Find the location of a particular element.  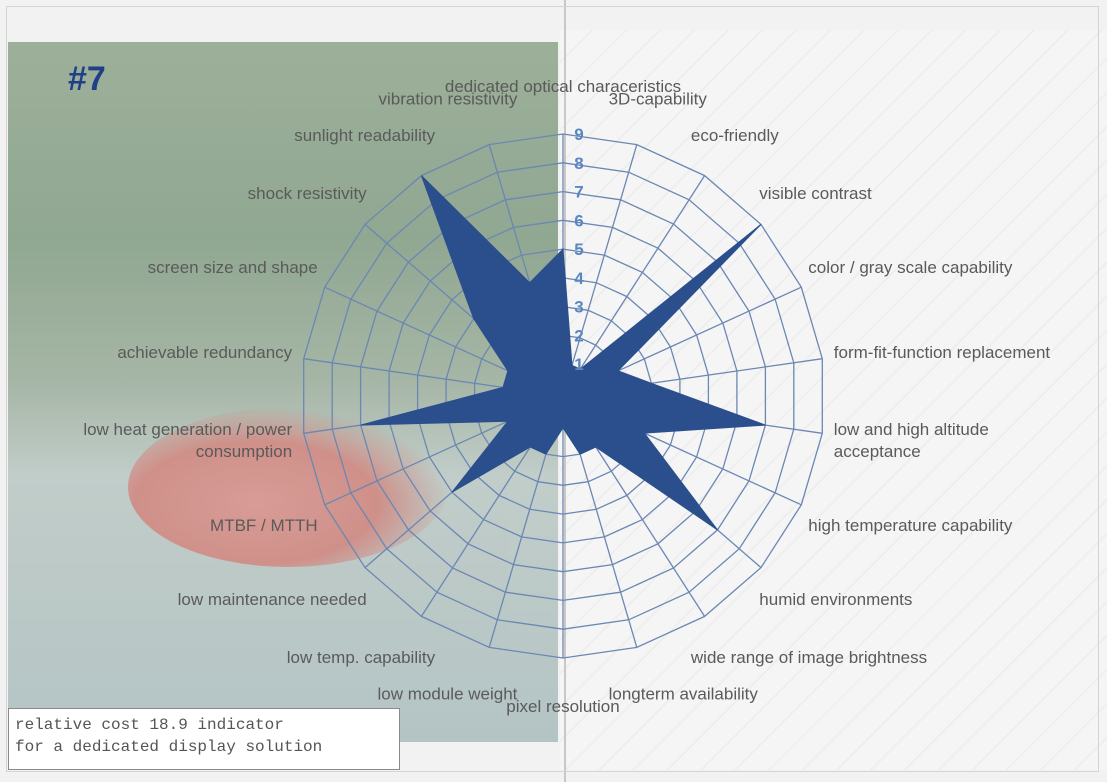

category-label-3-1: eco-friendly is located at coordinates (735, 135).